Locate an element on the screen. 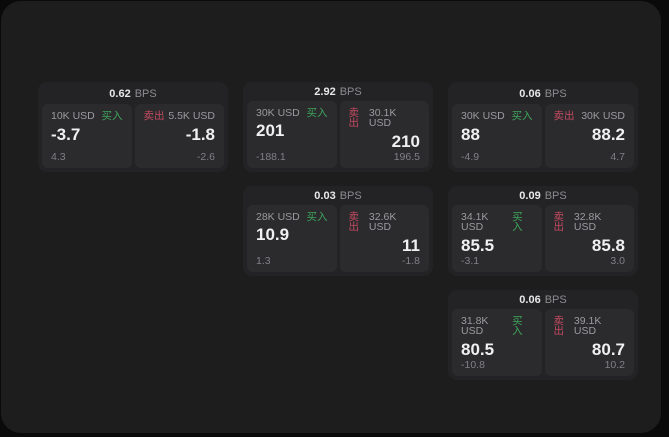 The width and height of the screenshot is (669, 437). sell-size: 32.6K USD is located at coordinates (382, 222).